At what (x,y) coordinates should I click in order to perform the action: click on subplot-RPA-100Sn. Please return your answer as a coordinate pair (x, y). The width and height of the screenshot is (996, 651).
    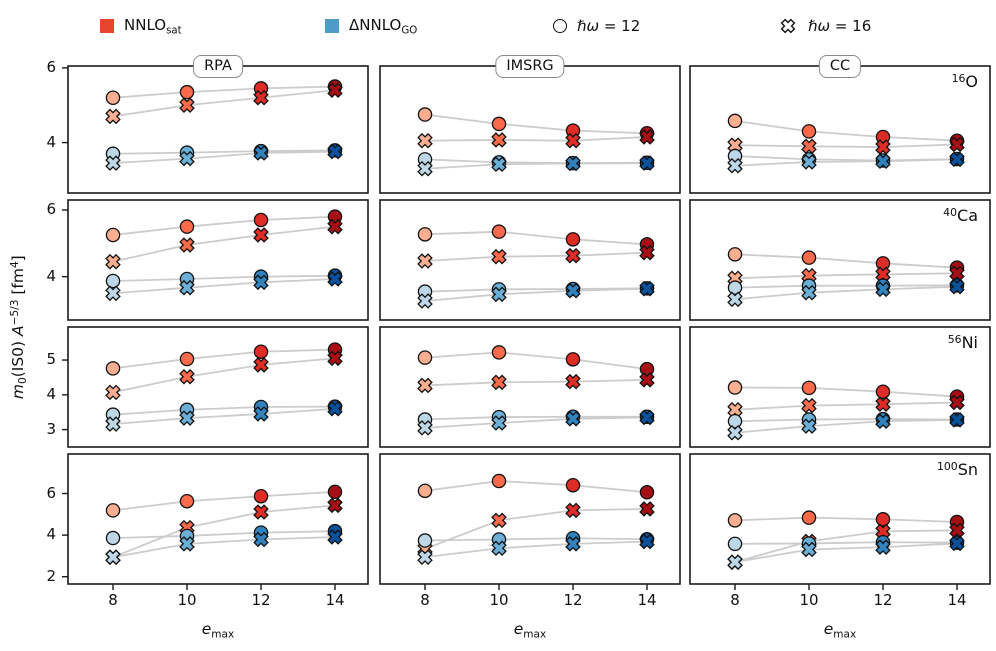
    Looking at the image, I should click on (218, 519).